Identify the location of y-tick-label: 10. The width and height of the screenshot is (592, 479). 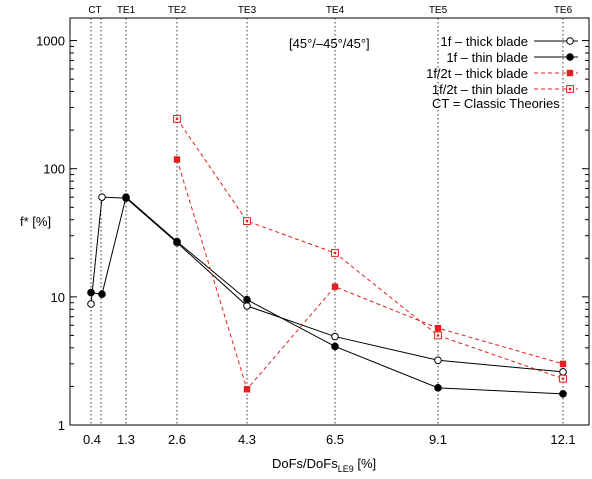
(58, 297).